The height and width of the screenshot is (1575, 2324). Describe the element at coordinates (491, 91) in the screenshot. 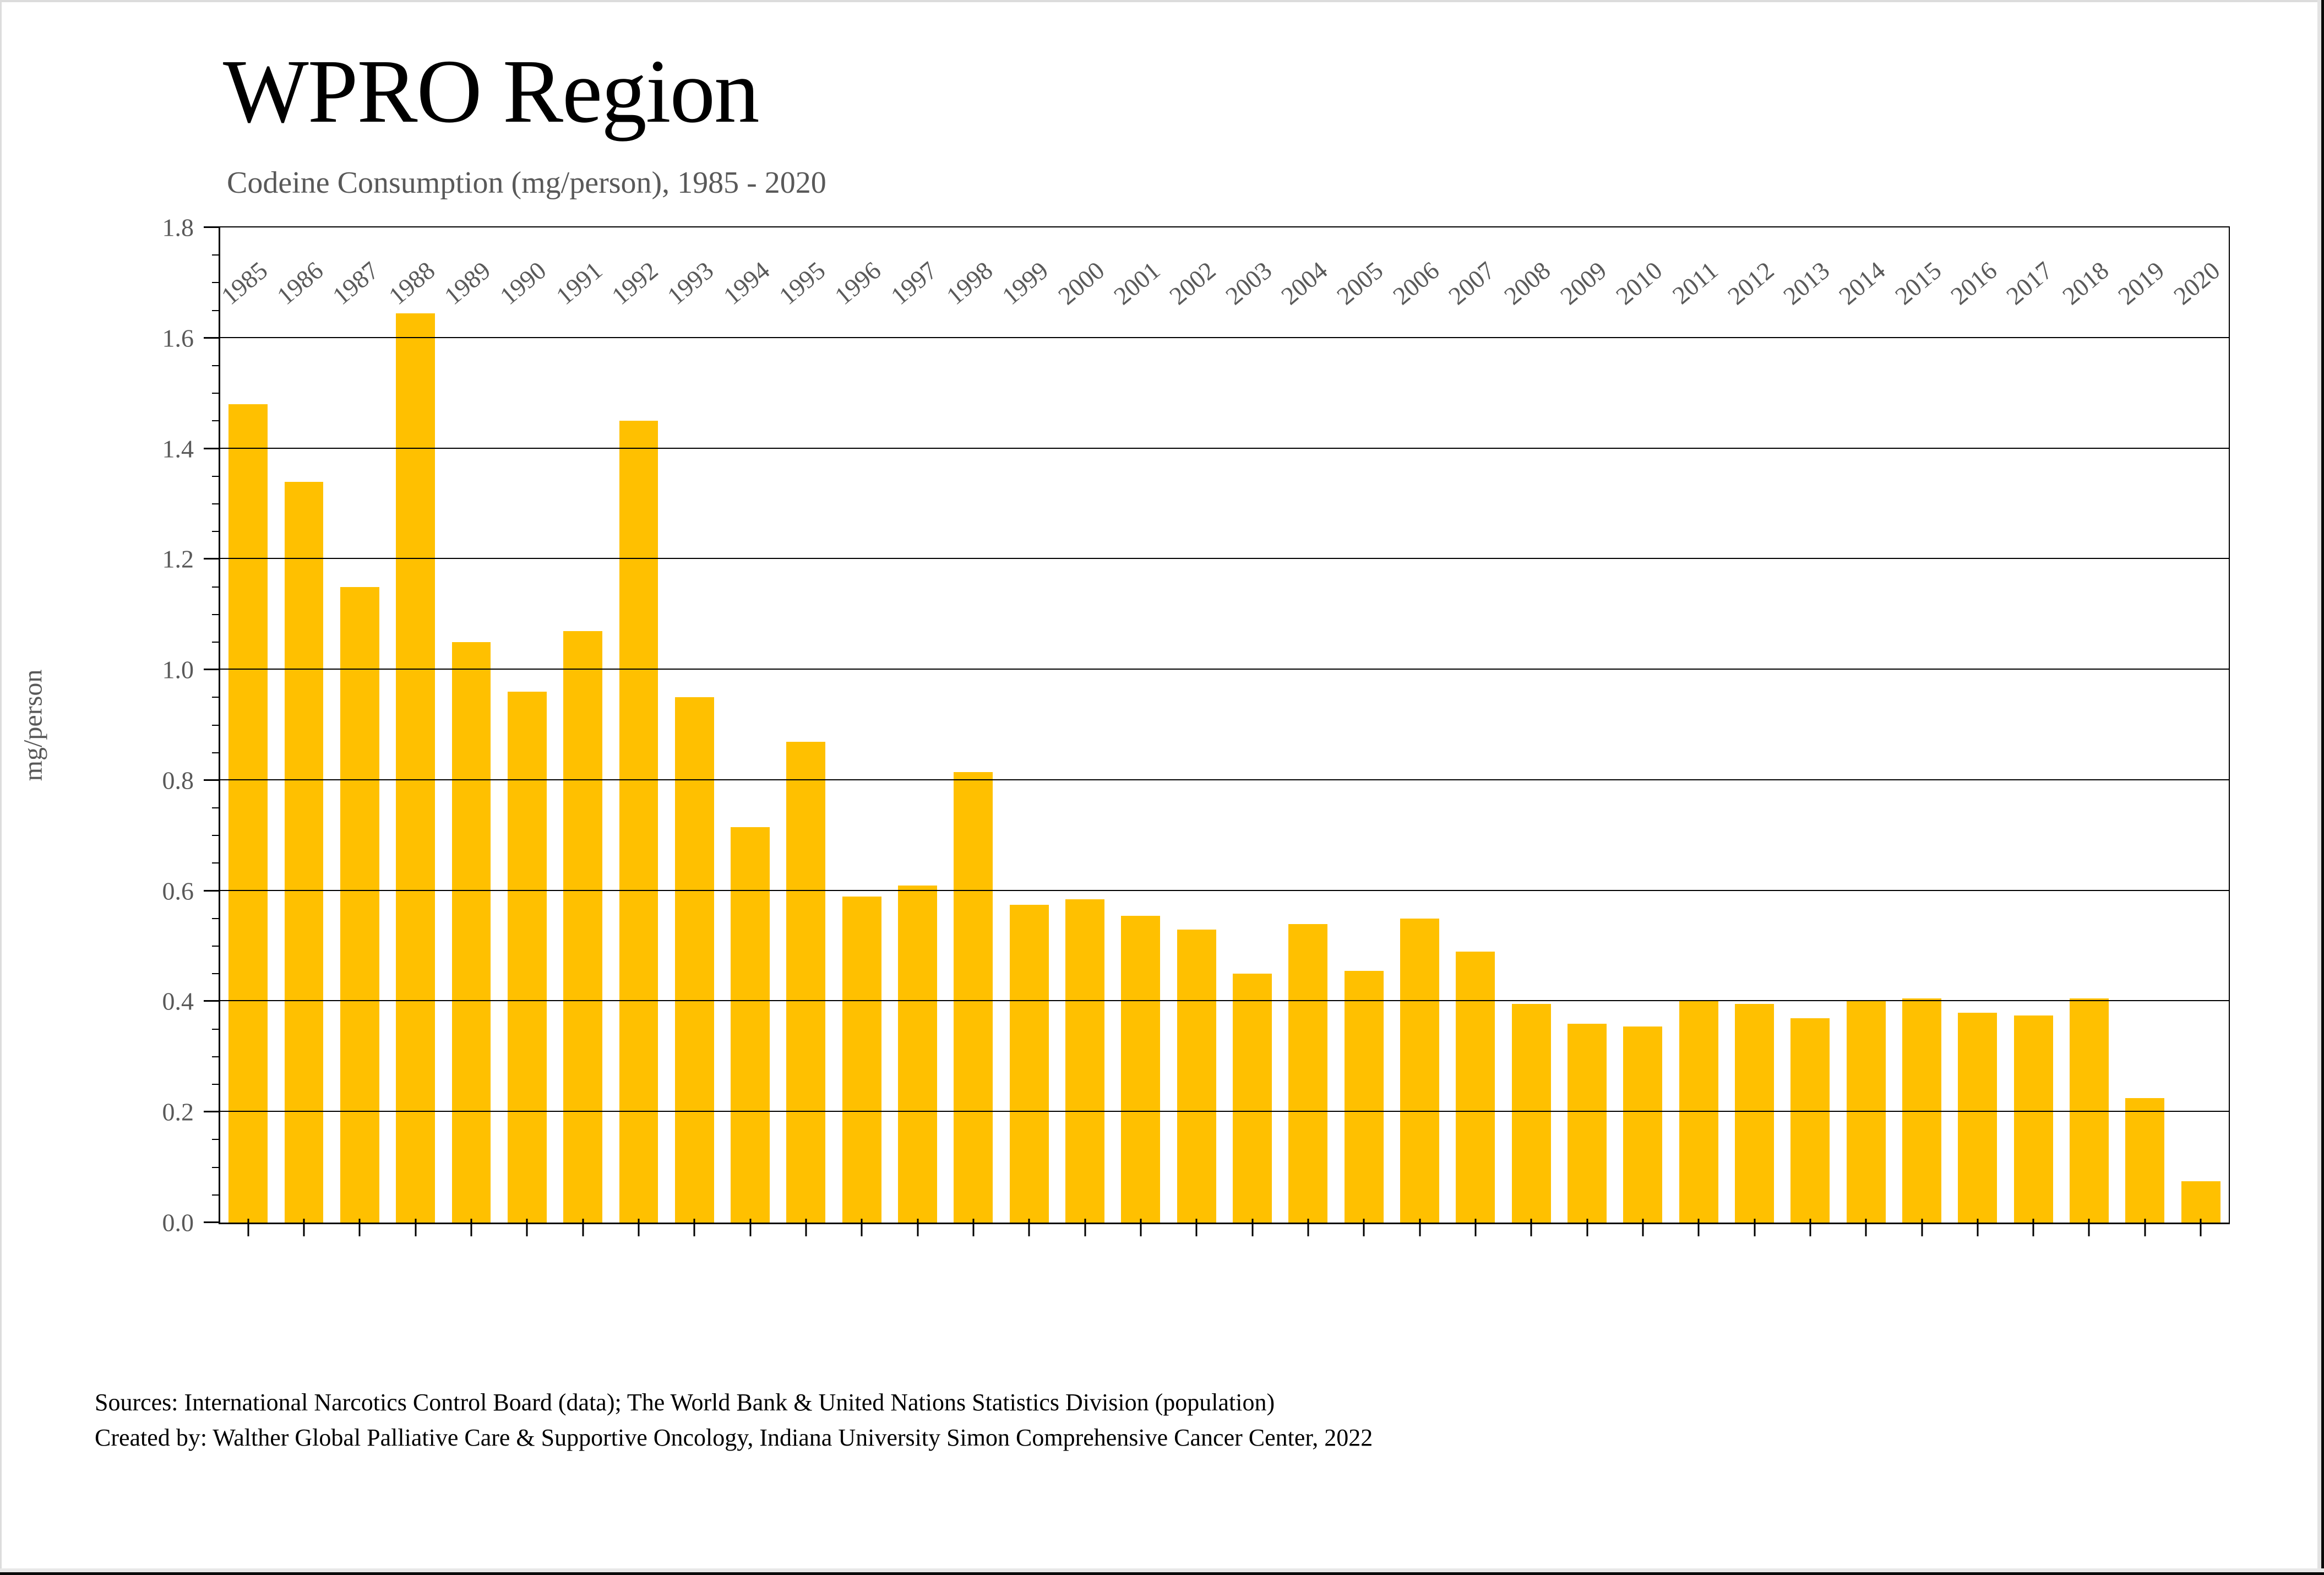

I see `page-title: WPRO Region` at that location.